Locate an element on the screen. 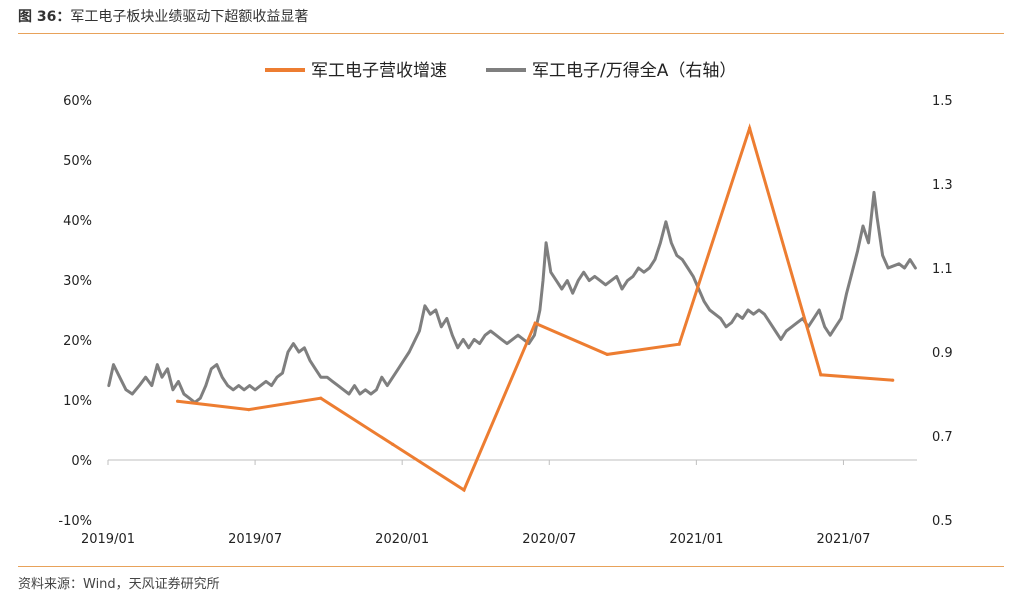 The image size is (1010, 596). footer-rule is located at coordinates (511, 566).